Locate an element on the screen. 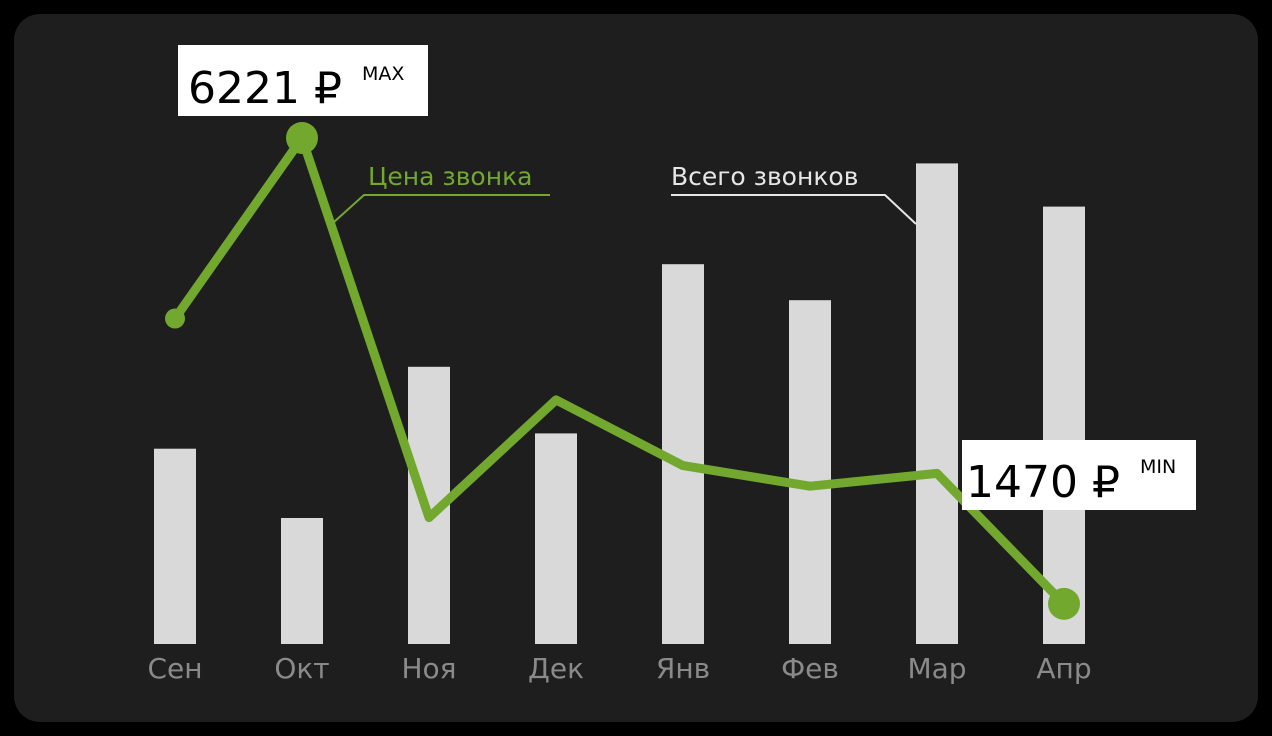 The width and height of the screenshot is (1272, 736). legend-bar-series: Всего звонков is located at coordinates (794, 193).